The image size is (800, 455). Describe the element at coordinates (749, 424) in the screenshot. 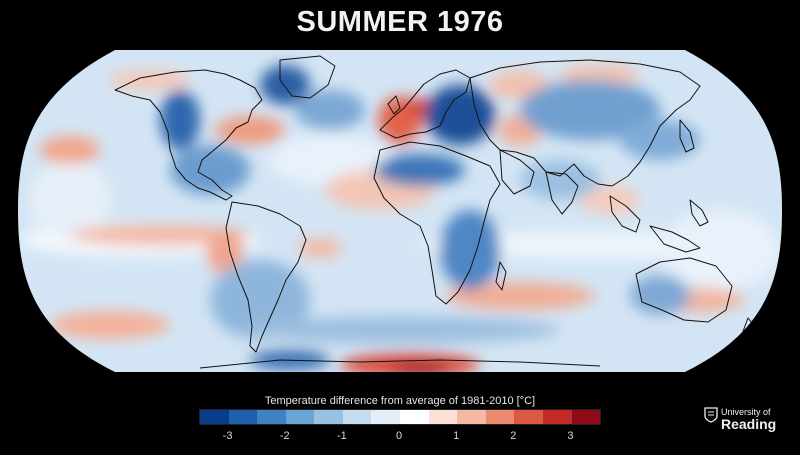

I see `logo-line-2: Reading` at that location.